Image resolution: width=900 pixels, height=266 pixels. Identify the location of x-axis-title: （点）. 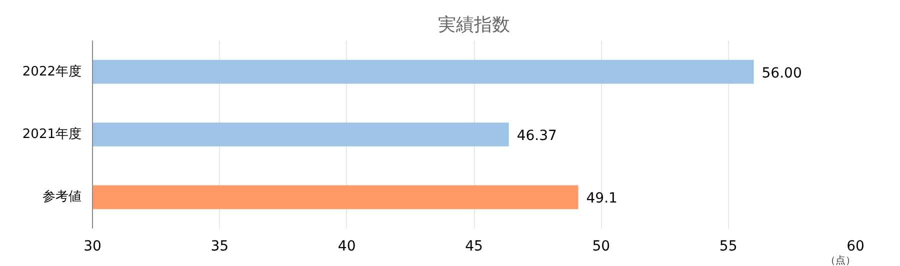
(841, 260).